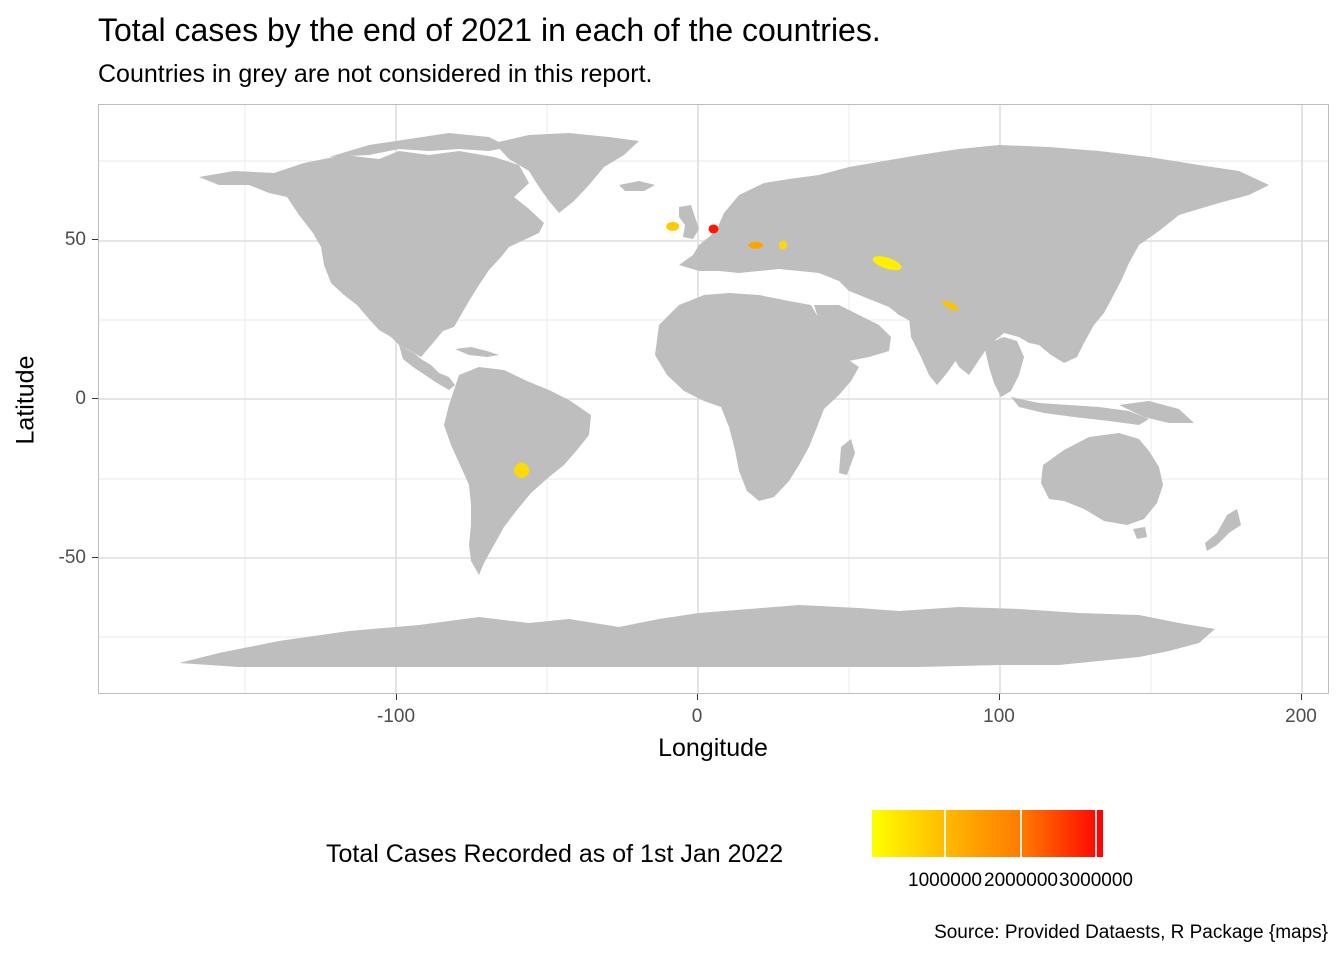 The height and width of the screenshot is (960, 1344). Describe the element at coordinates (25, 400) in the screenshot. I see `y-axis-label: Latitude` at that location.